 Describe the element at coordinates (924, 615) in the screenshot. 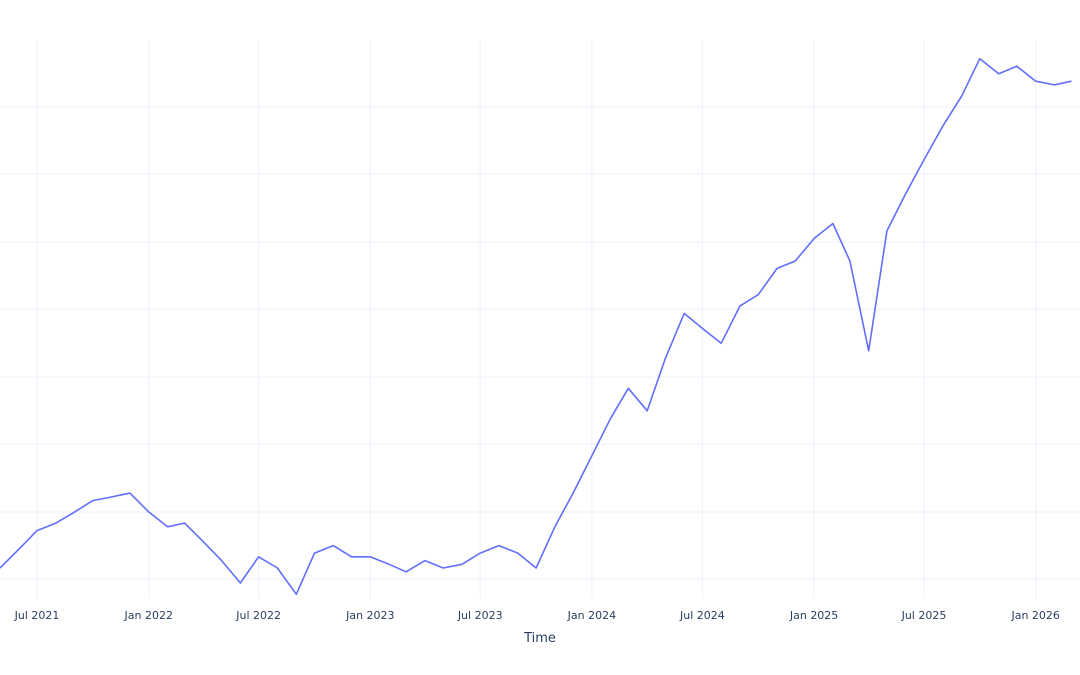

I see `x-tick-label: Jul 2025` at that location.